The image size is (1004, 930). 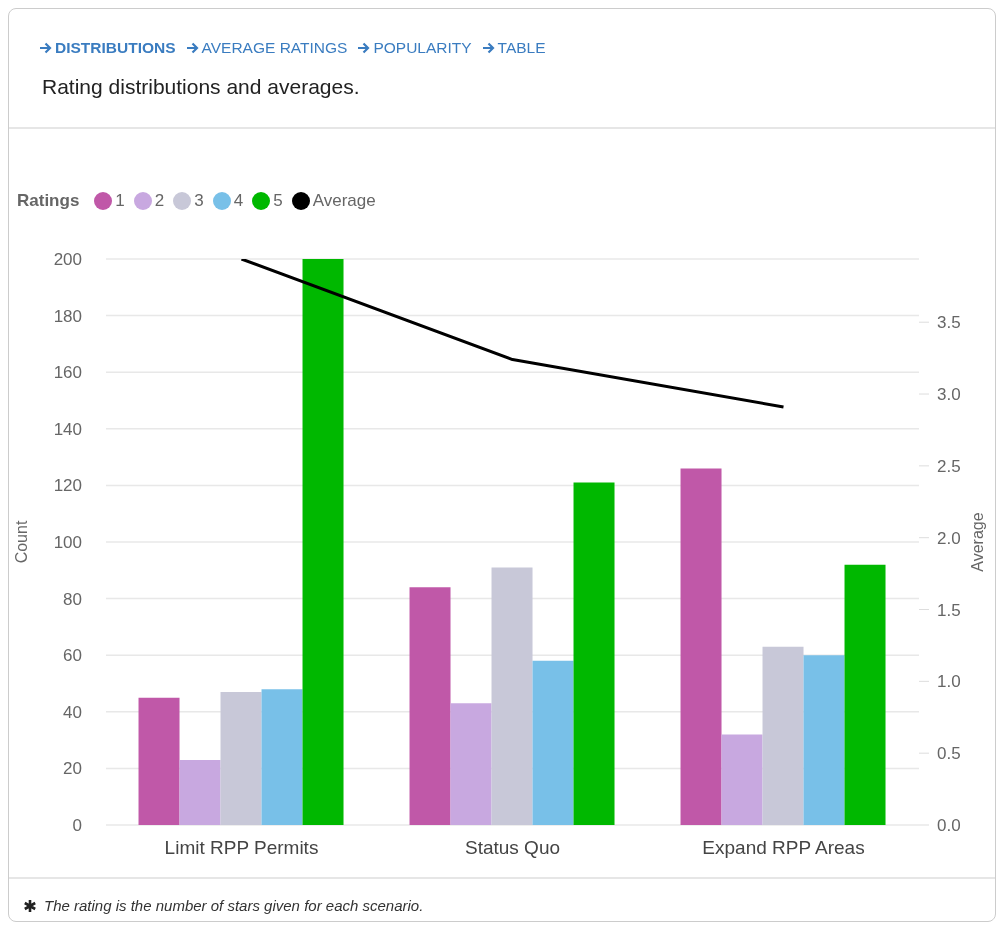 What do you see at coordinates (199, 201) in the screenshot?
I see `legend-label: 3` at bounding box center [199, 201].